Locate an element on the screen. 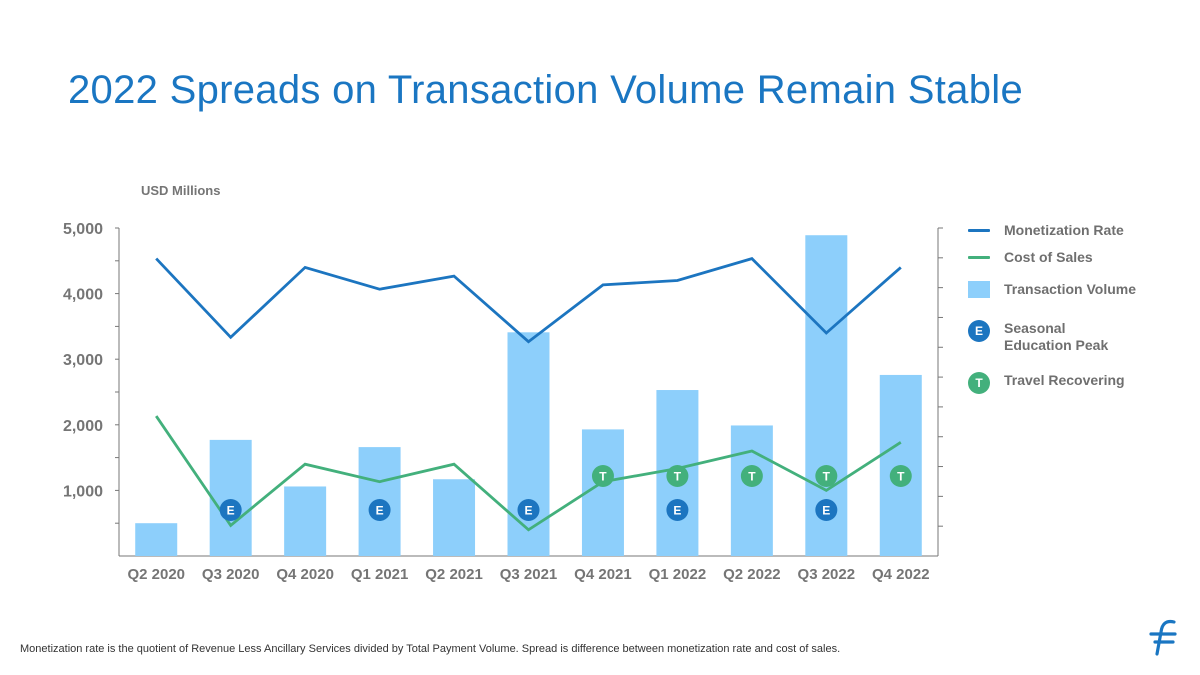  annotation-badges: E E E E E T T T T T is located at coordinates (565, 493).